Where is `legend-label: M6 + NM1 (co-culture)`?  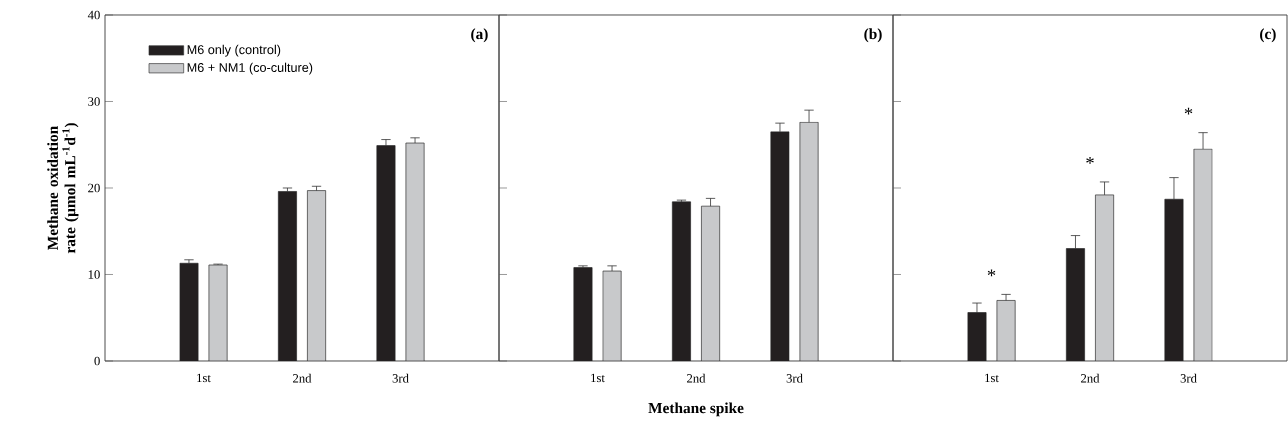
legend-label: M6 + NM1 (co-culture) is located at coordinates (250, 68).